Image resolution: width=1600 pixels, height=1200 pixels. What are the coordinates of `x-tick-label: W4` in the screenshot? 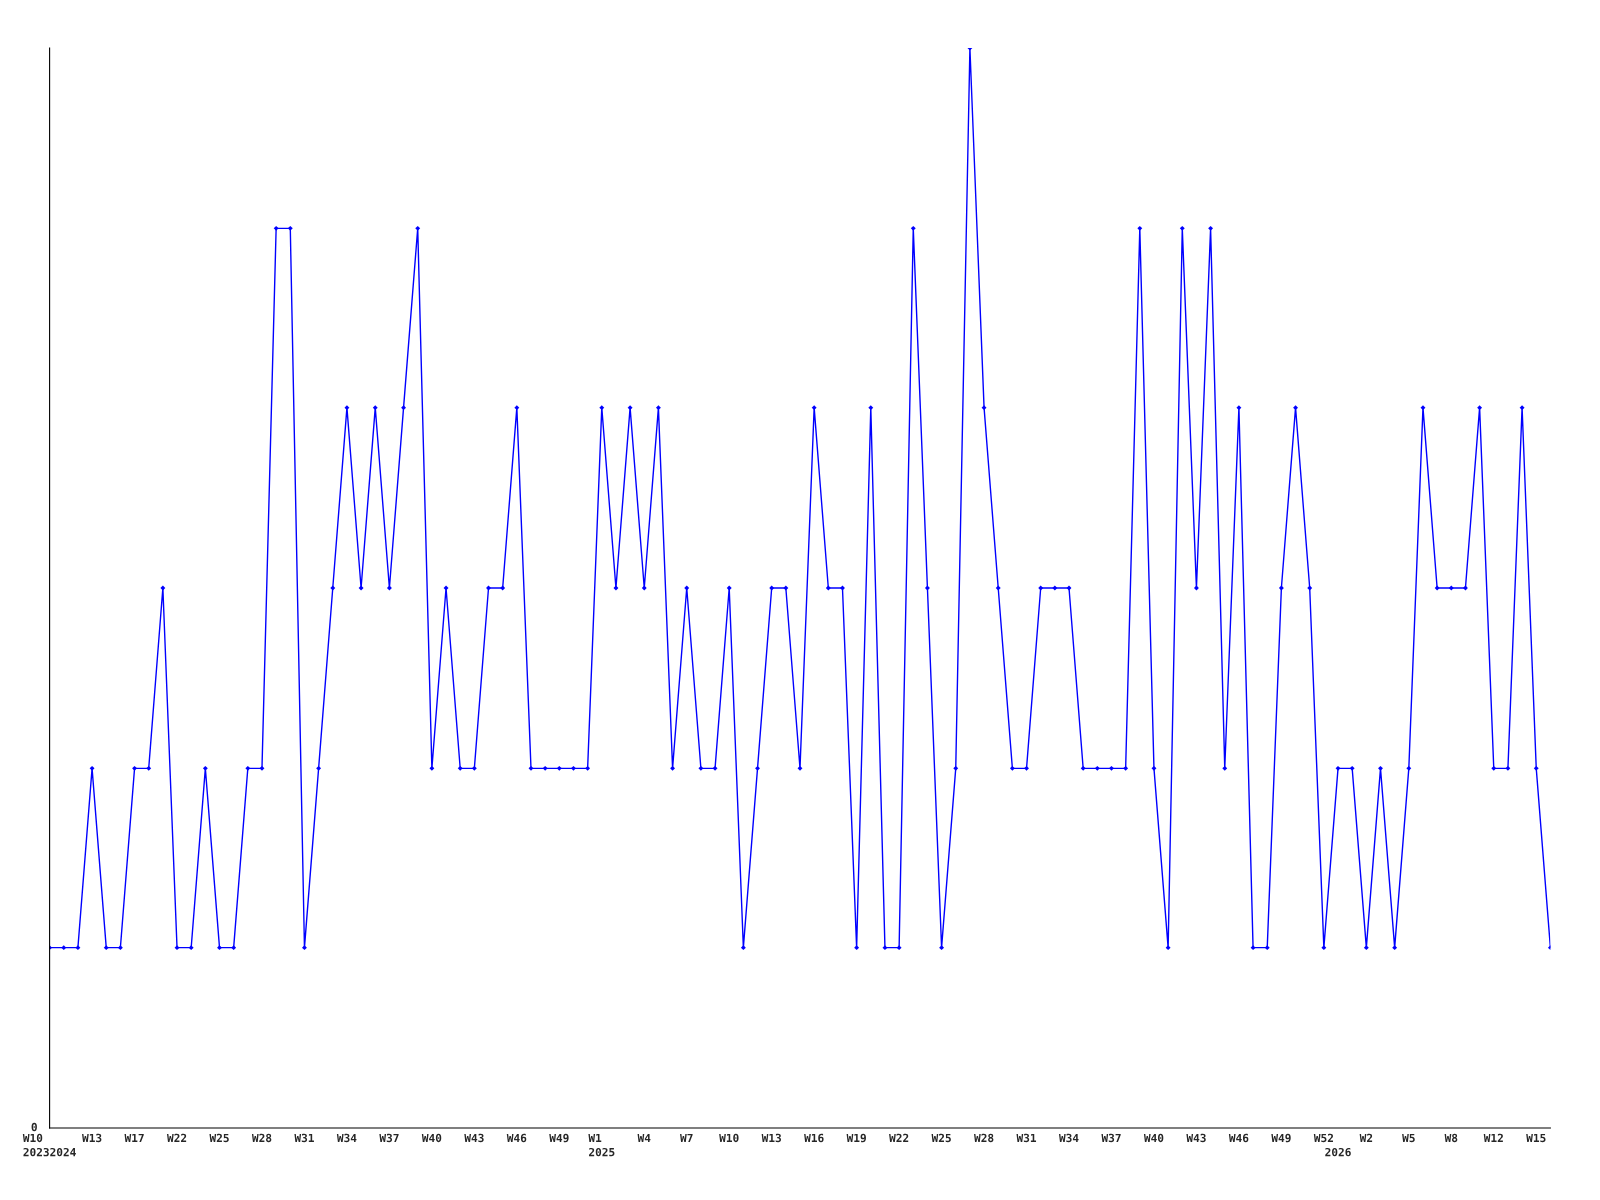 It's located at (644, 1137).